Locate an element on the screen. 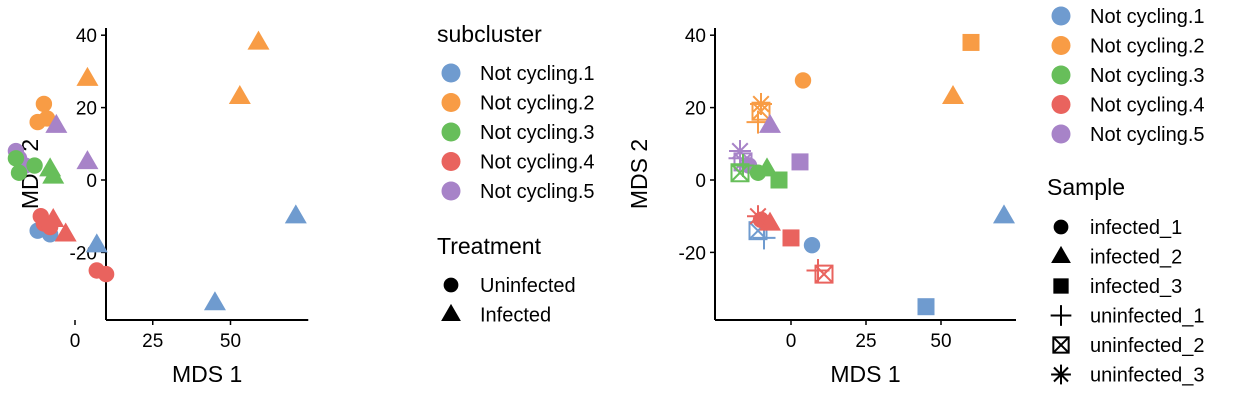  legend-label: Not cycling.1 is located at coordinates (537, 74).